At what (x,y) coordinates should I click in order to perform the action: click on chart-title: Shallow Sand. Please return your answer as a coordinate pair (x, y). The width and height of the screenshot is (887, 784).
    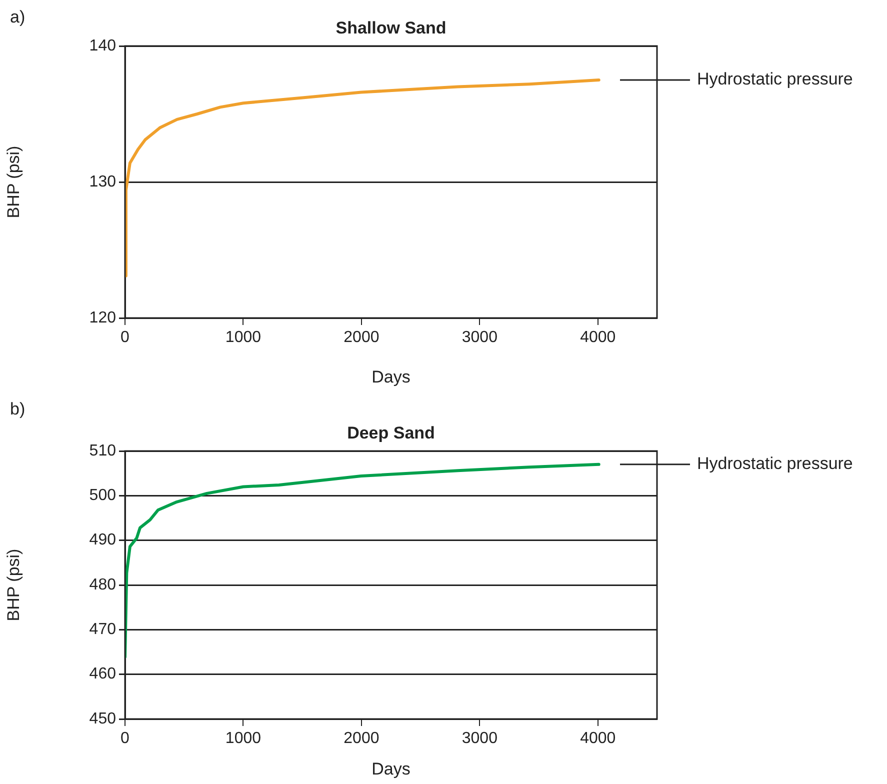
    Looking at the image, I should click on (391, 28).